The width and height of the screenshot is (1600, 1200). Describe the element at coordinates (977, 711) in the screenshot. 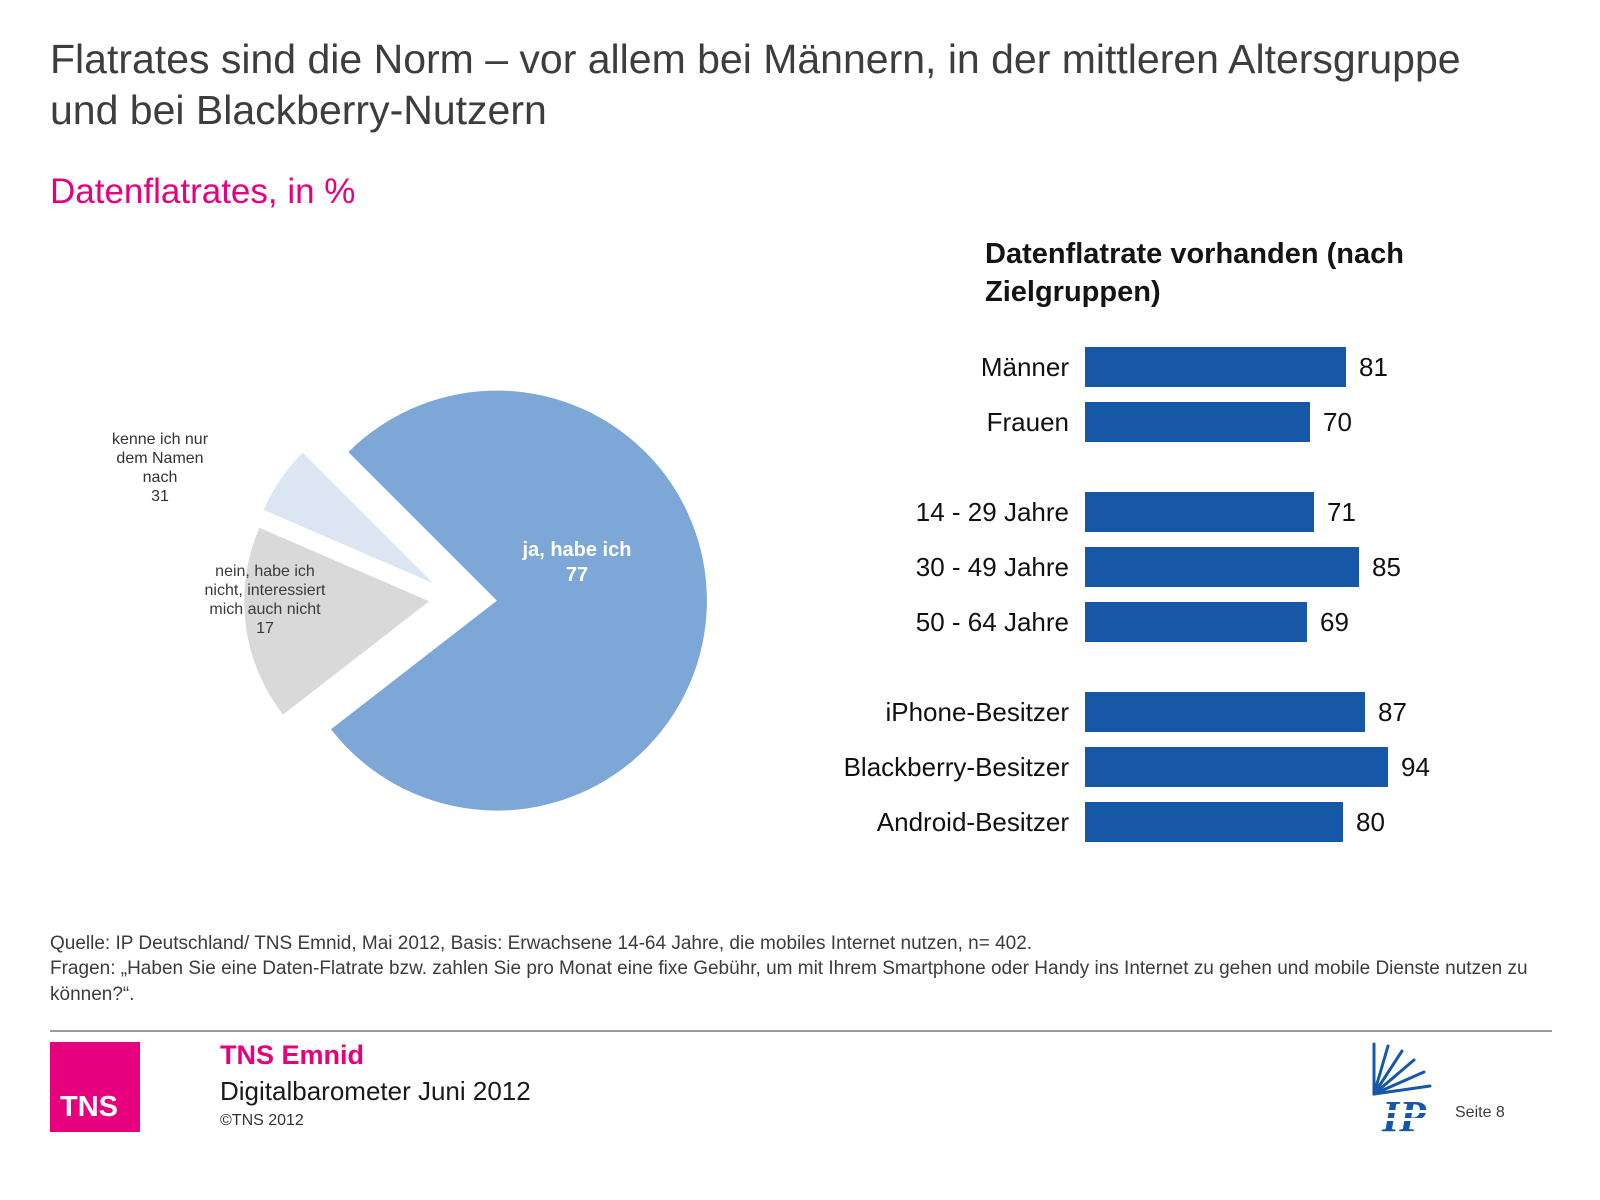

I see `bar-category-label: iPhone-Besitzer` at that location.